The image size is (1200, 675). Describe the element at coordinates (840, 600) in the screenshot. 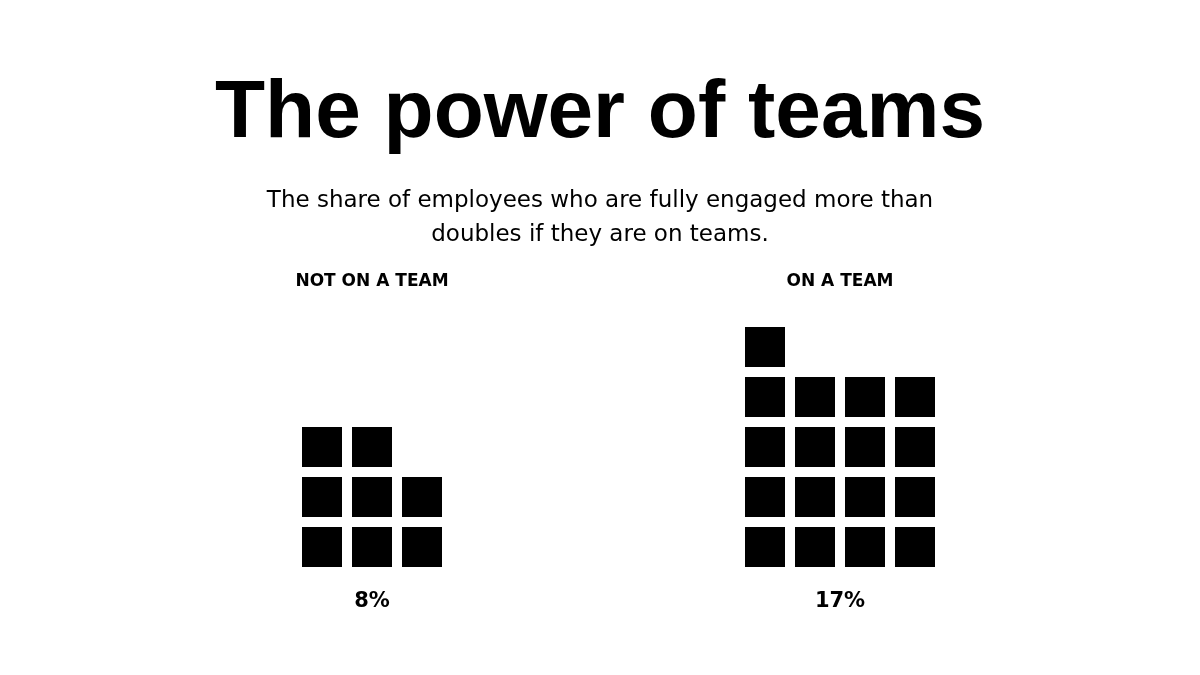

I see `data-label: 17%` at that location.